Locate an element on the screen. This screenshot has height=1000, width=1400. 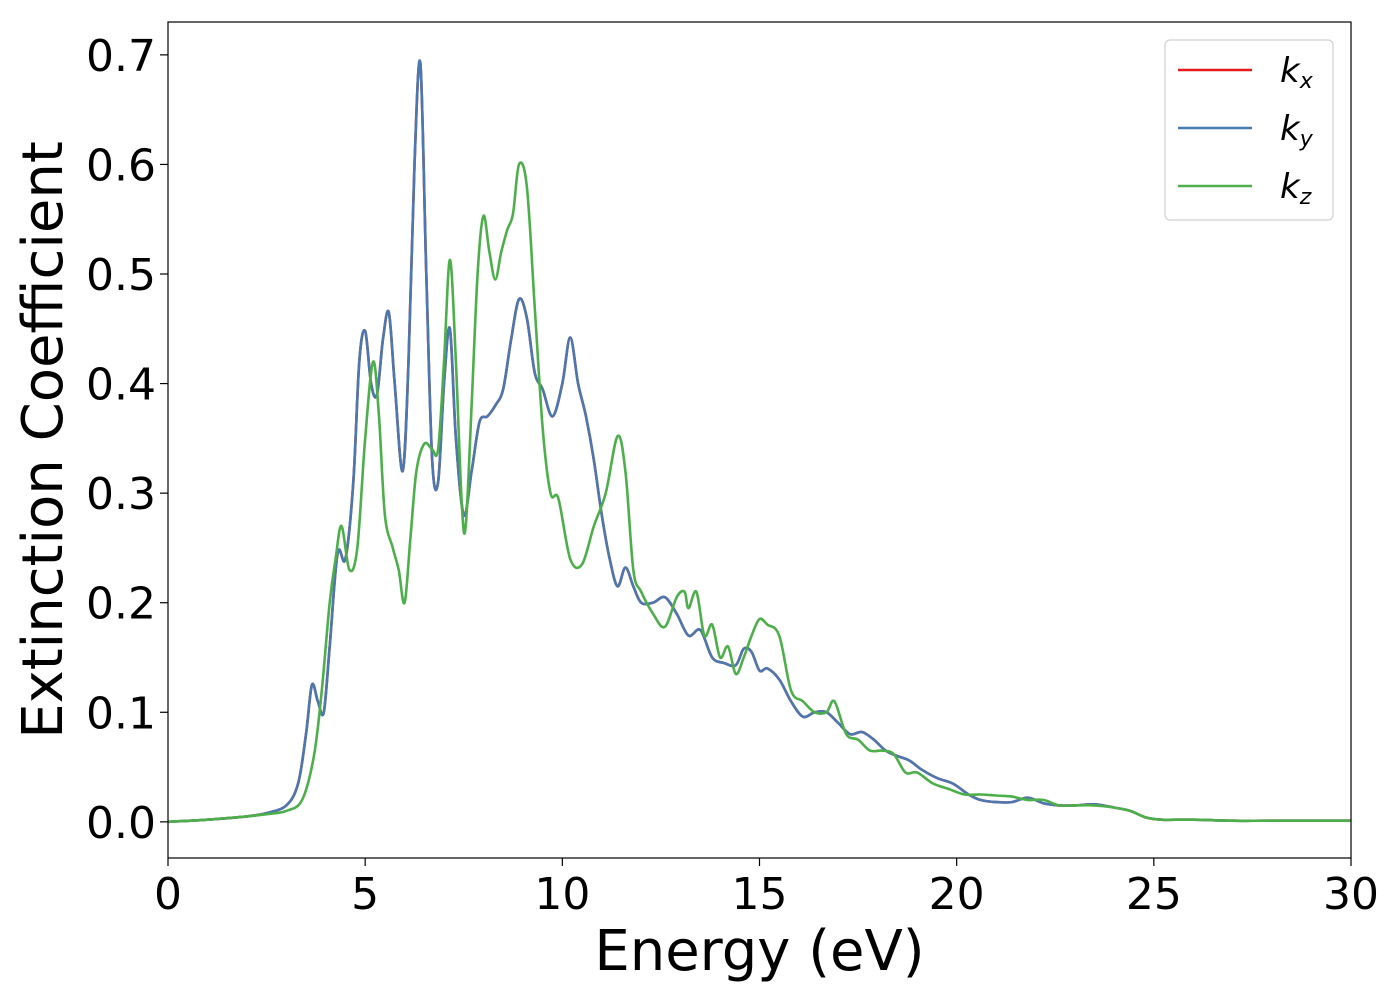
x-tick-label: 10 is located at coordinates (562, 894).